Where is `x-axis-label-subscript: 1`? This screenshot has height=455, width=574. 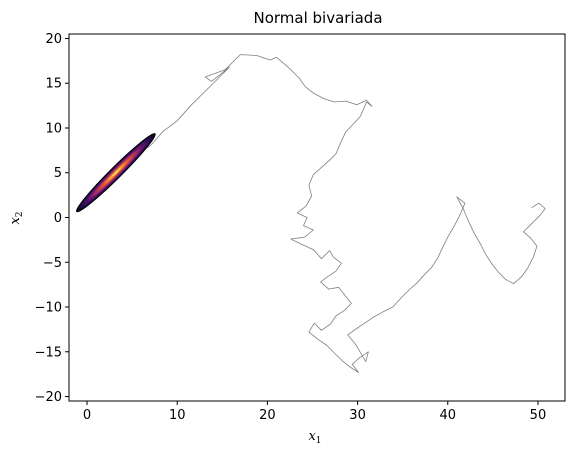
x-axis-label-subscript: 1 is located at coordinates (319, 441).